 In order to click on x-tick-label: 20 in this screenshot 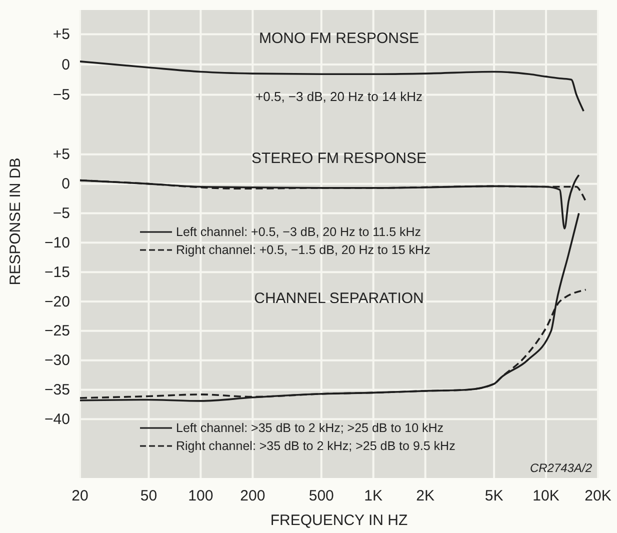, I will do `click(80, 496)`.